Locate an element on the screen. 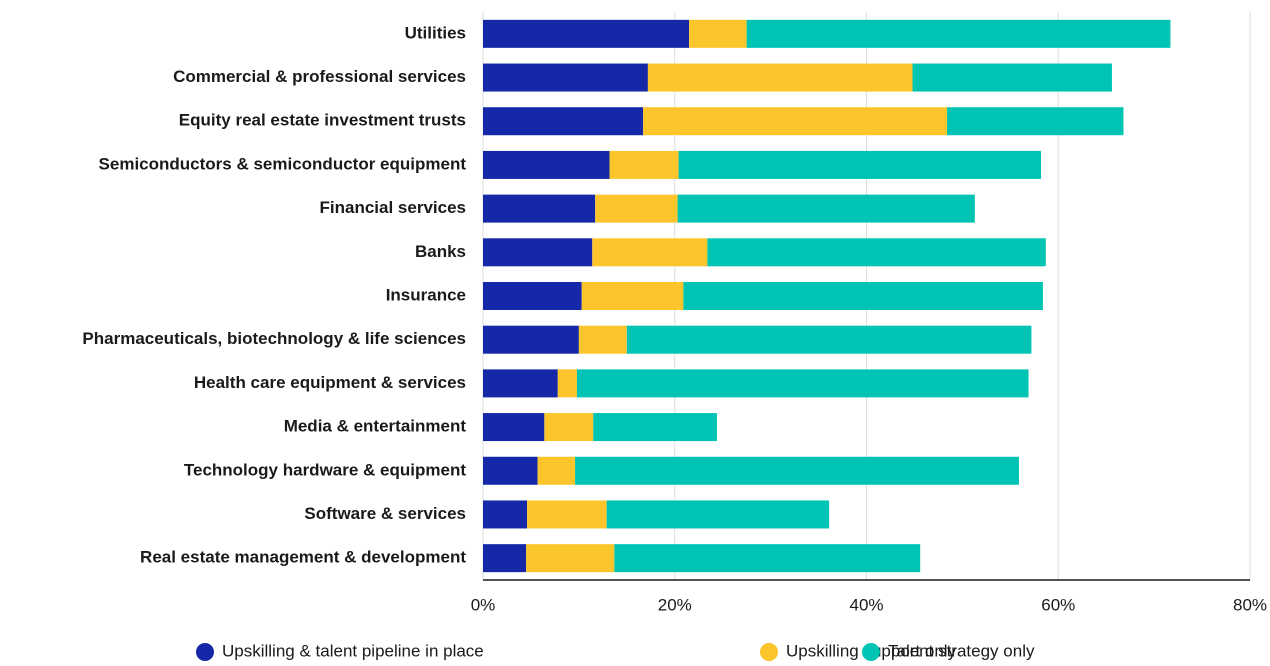  x-tick-label: 60% is located at coordinates (1058, 604).